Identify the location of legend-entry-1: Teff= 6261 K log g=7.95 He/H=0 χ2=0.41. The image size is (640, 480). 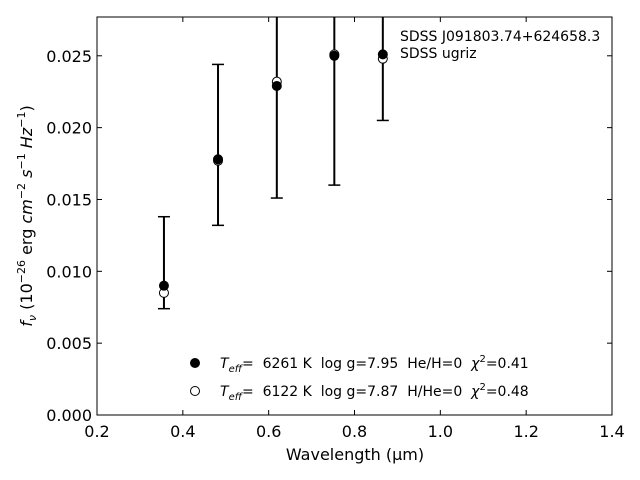
(374, 364).